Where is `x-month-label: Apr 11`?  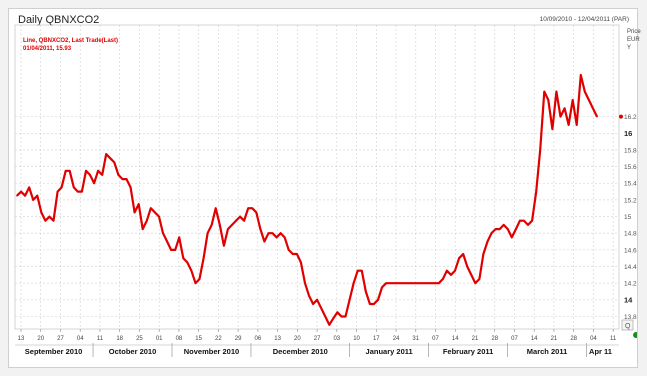 x-month-label: Apr 11 is located at coordinates (600, 351).